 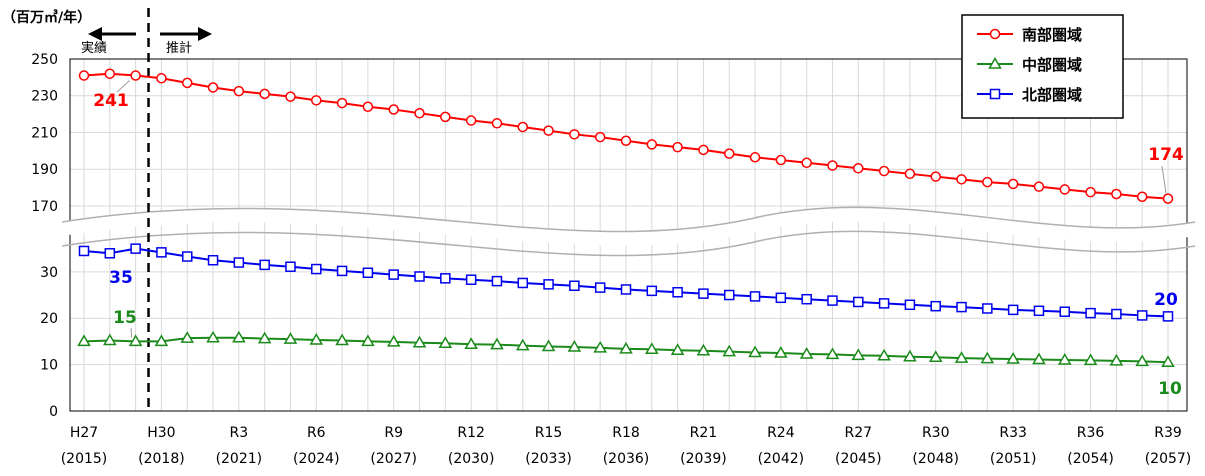 I want to click on y-tick-label: 30, so click(x=49, y=273).